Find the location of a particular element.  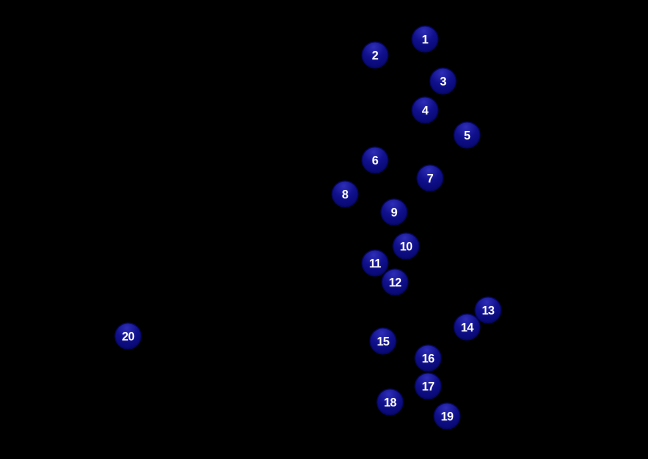

marker-number-label: 15 is located at coordinates (383, 341).